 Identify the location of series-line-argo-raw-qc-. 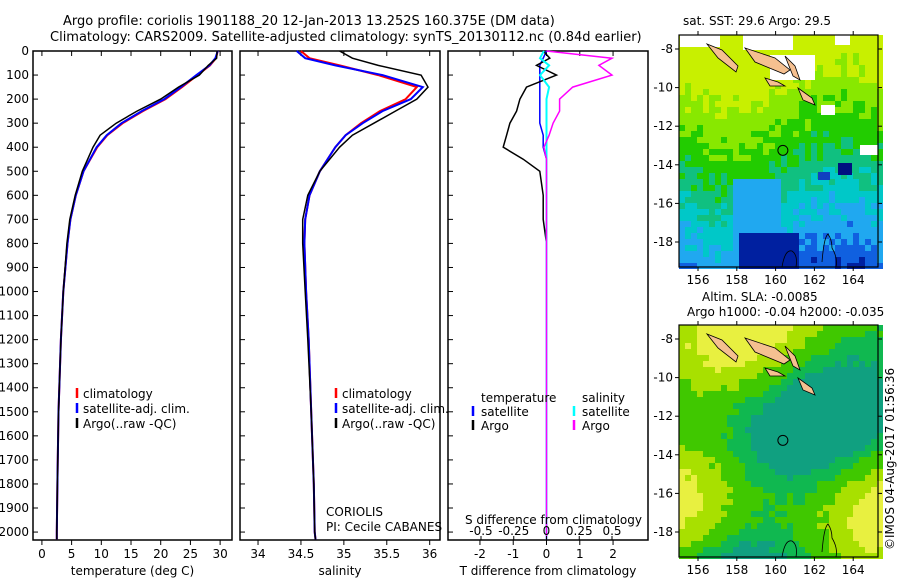
(365, 295).